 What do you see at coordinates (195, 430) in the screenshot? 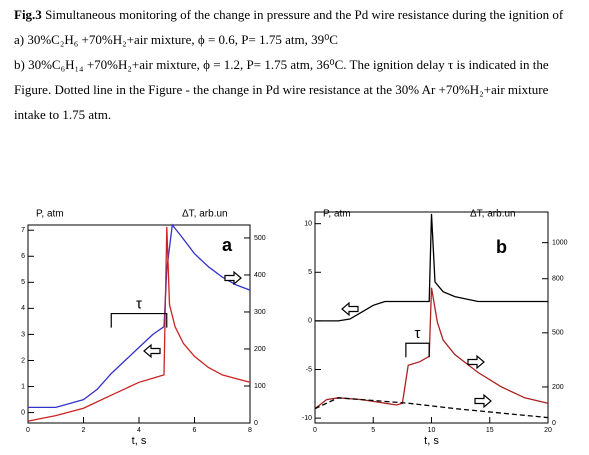
I see `x-tick-label: 6` at bounding box center [195, 430].